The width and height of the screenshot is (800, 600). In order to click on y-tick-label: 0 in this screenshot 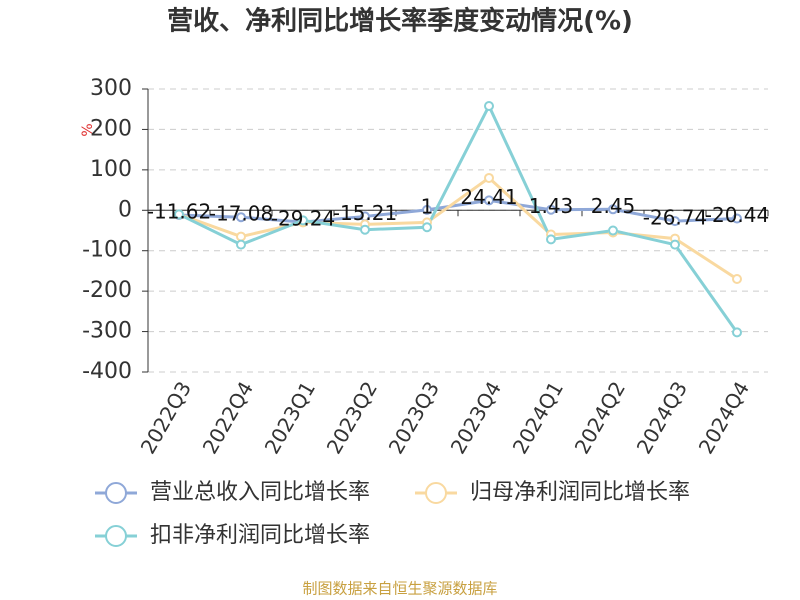, I will do `click(125, 209)`.